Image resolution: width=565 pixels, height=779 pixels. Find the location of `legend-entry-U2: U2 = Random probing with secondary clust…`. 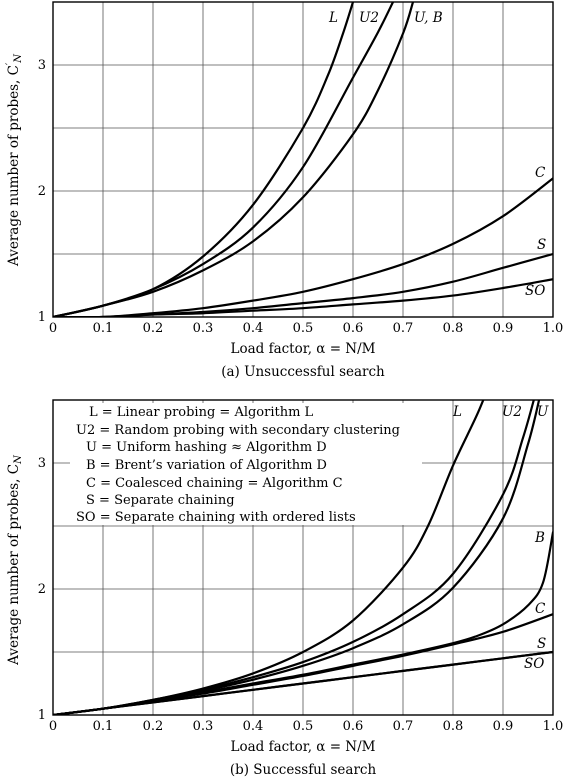

legend-entry-U2: U2 = Random probing with secondary clust… is located at coordinates (238, 430).